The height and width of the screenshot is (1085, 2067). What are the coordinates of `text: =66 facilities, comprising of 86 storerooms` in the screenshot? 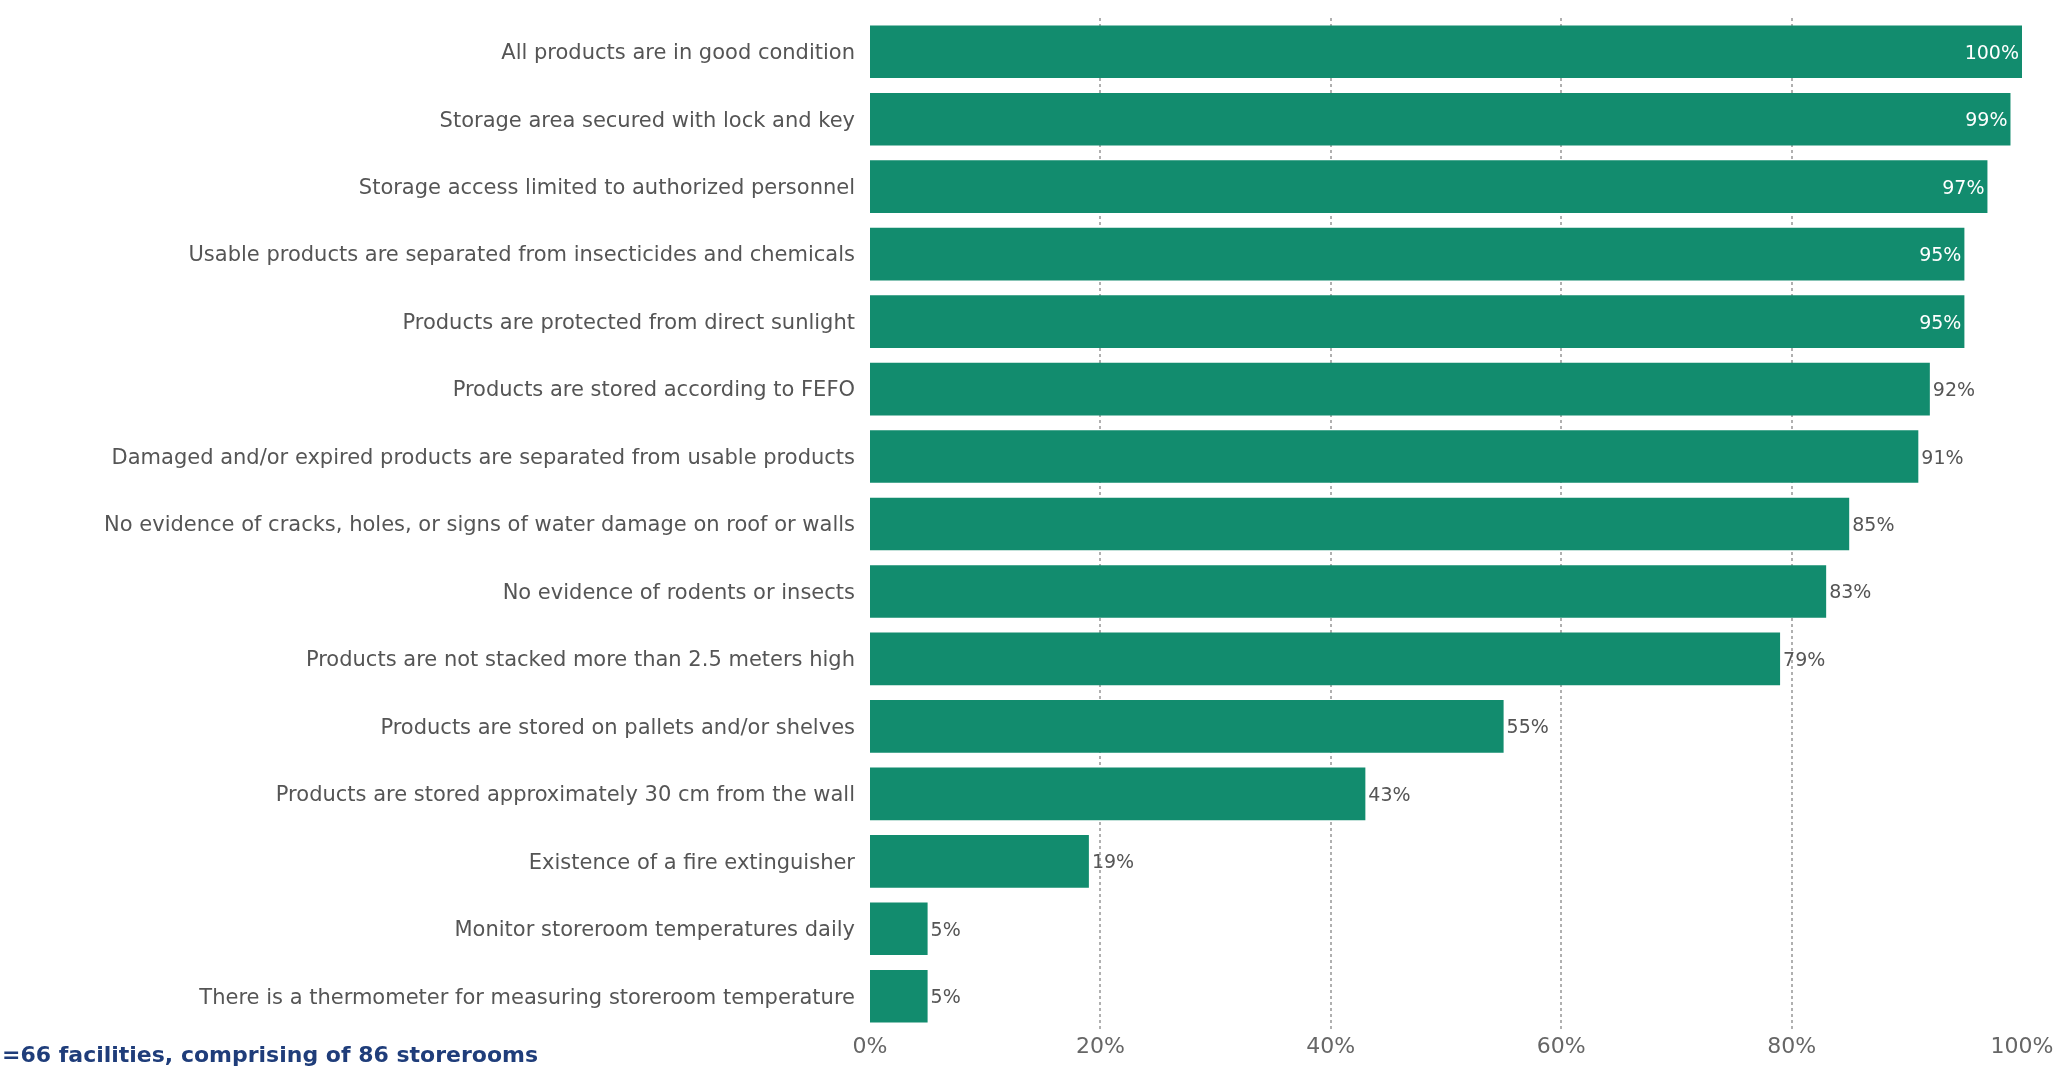 It's located at (270, 1054).